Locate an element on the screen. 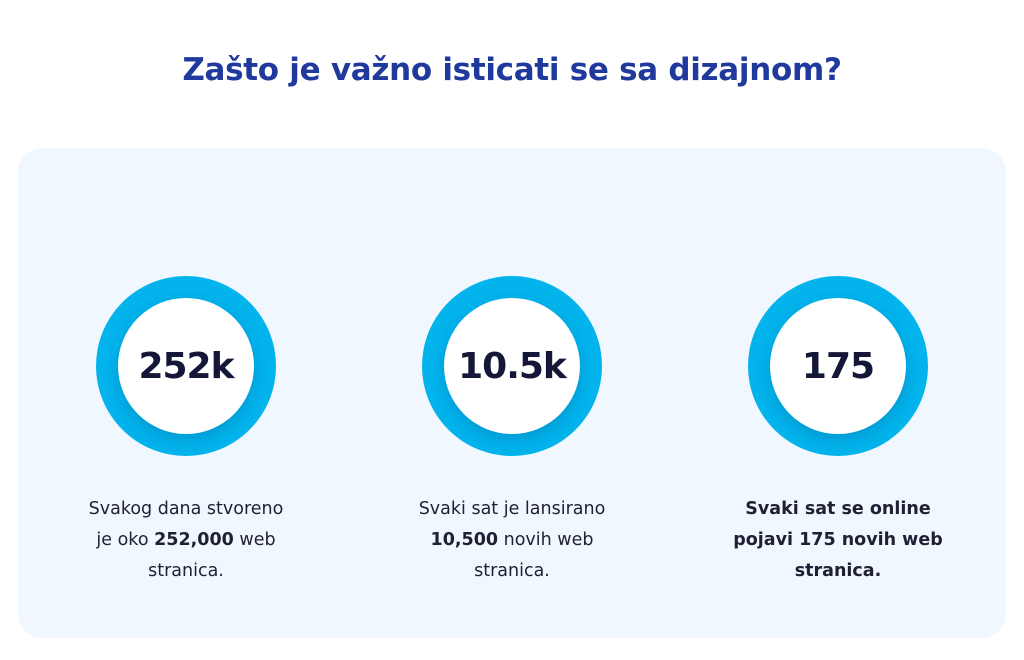 This screenshot has height=660, width=1024. stat-desc-line: Svaki sat se online is located at coordinates (838, 509).